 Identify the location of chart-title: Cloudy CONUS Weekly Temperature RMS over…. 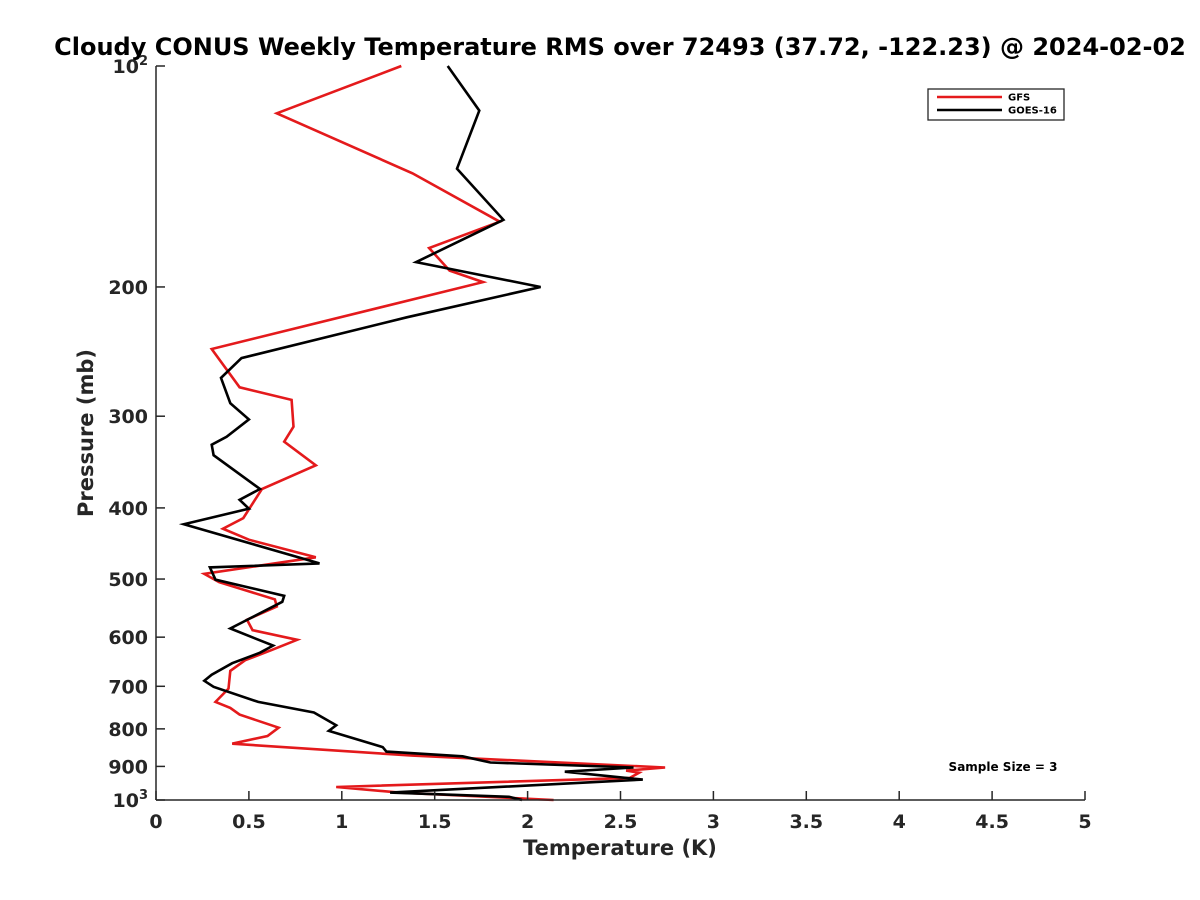
(620, 47).